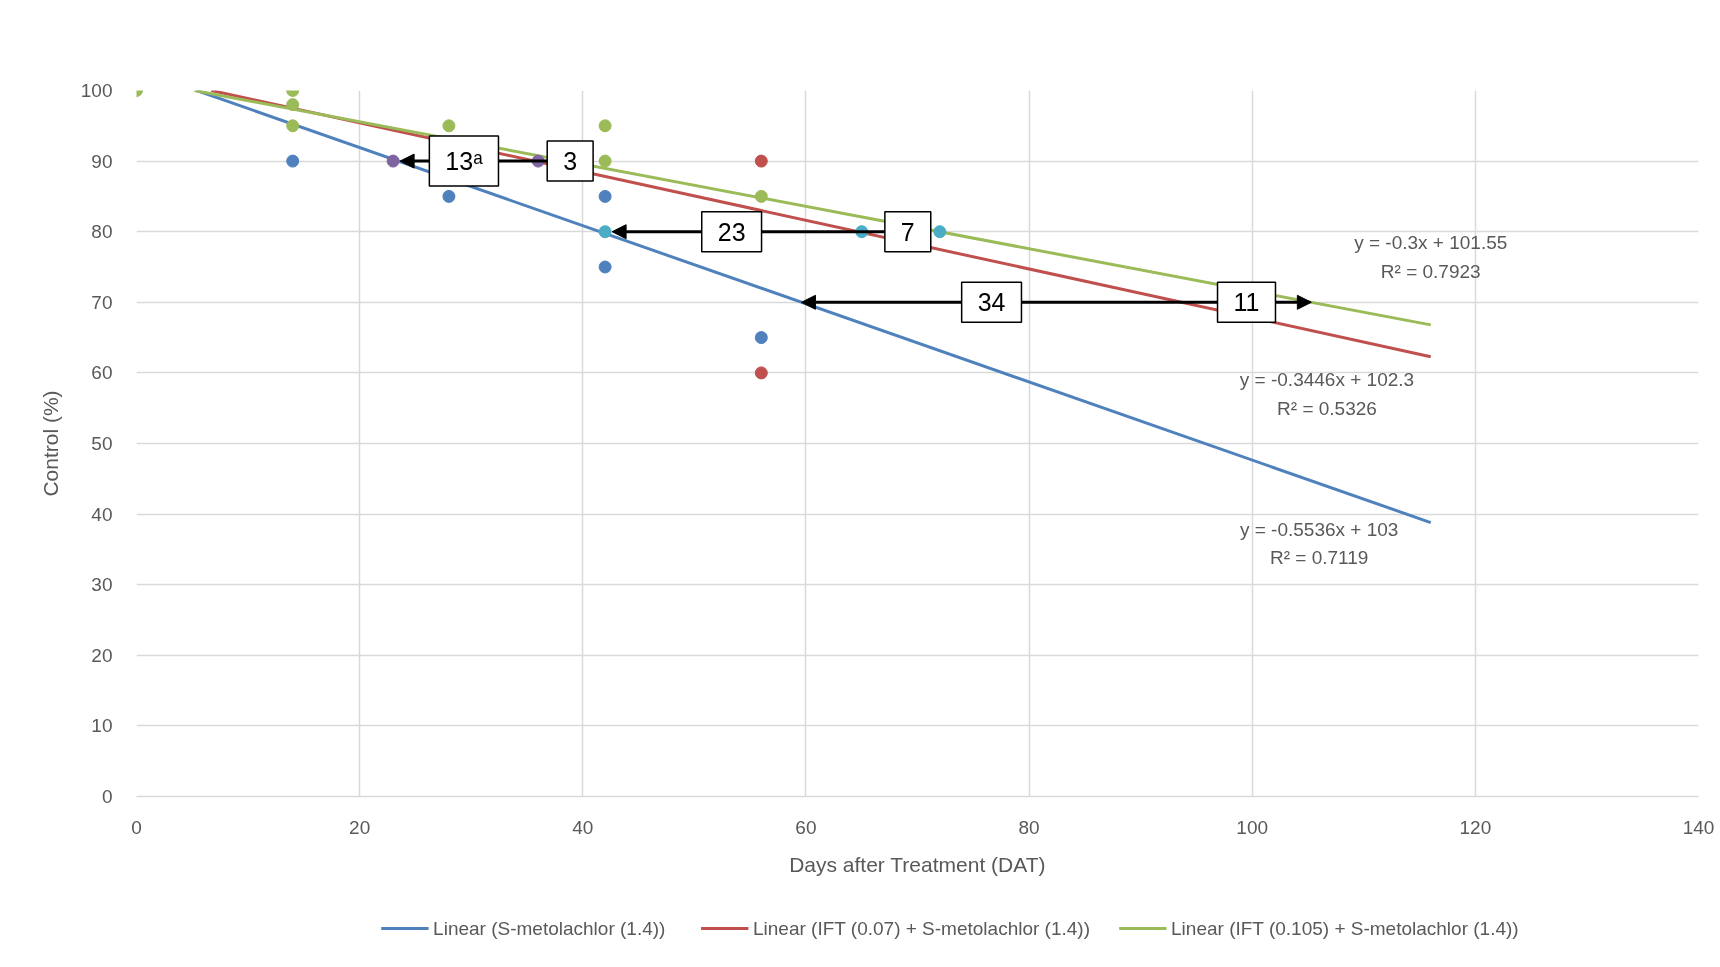 Image resolution: width=1720 pixels, height=967 pixels. Describe the element at coordinates (1319, 544) in the screenshot. I see `annotation: y = -0.5536x + 103 R² = 0.7119` at that location.